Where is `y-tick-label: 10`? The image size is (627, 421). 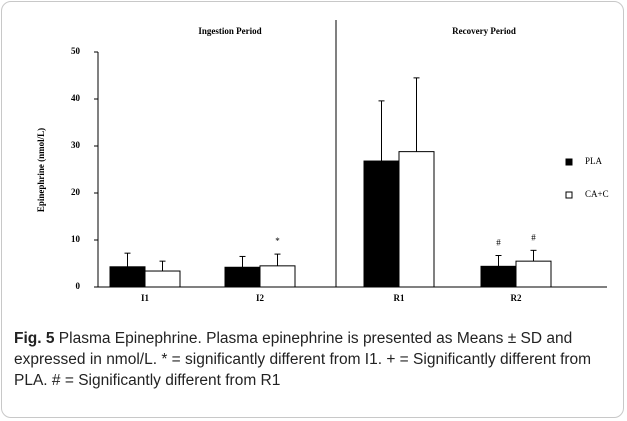
y-tick-label: 10 is located at coordinates (76, 239).